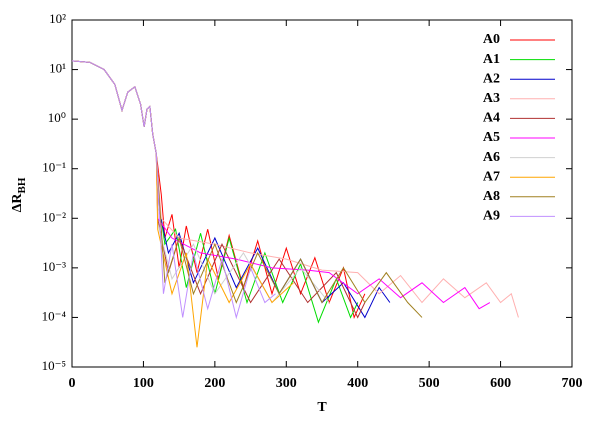  Describe the element at coordinates (572, 383) in the screenshot. I see `x-tick-label: 700` at that location.